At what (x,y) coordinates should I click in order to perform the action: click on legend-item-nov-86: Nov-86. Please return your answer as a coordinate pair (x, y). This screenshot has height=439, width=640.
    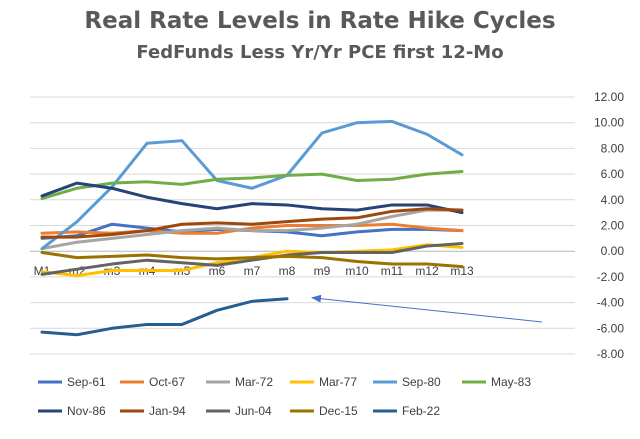
    Looking at the image, I should click on (72, 411).